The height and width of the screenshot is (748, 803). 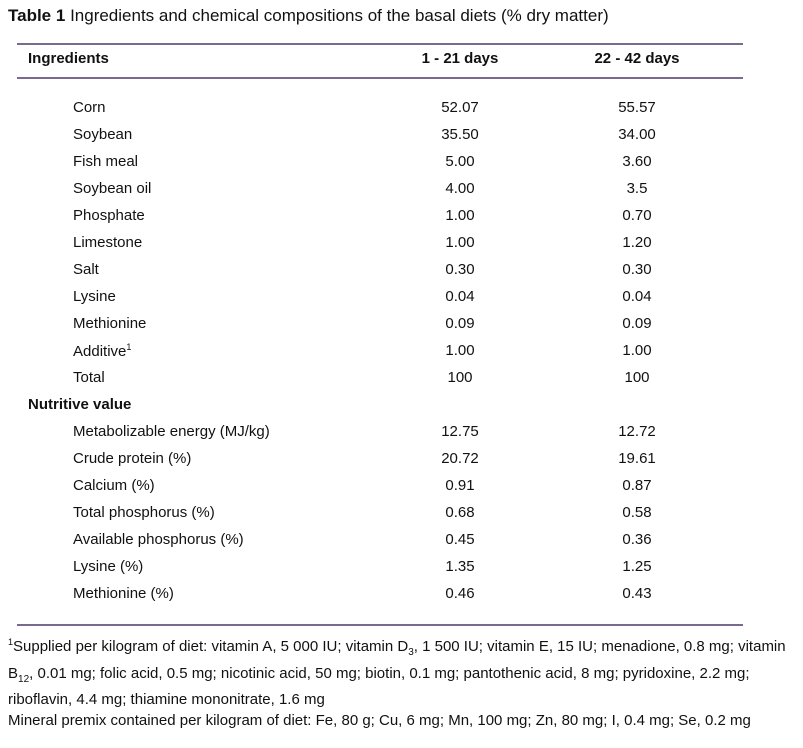 I want to click on value-22-42-days: 55.57, so click(x=637, y=107).